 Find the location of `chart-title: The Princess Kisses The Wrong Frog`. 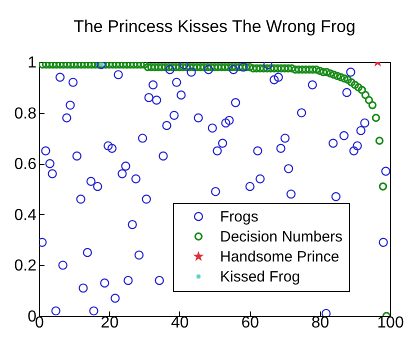

chart-title: The Princess Kisses The Wrong Frog is located at coordinates (215, 26).